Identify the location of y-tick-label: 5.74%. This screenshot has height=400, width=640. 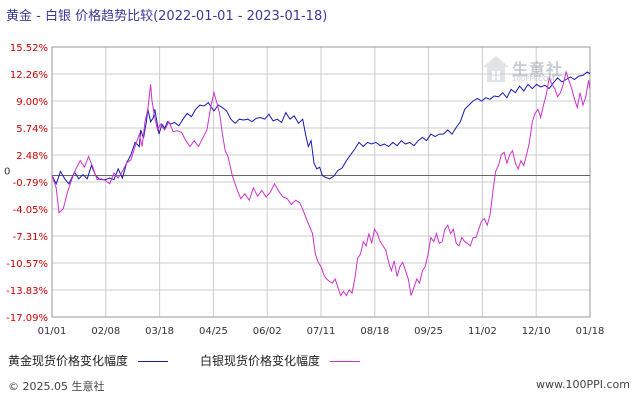
(32, 129).